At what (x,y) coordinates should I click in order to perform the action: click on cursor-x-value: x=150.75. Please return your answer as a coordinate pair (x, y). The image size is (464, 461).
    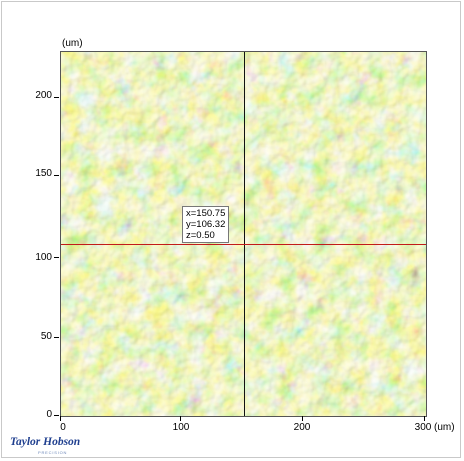
    Looking at the image, I should click on (206, 213).